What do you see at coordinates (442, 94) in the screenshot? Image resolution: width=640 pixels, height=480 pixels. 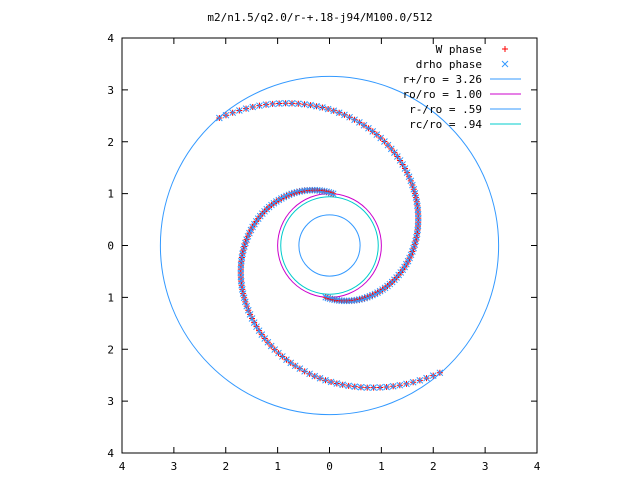 I see `legend-label: ro/ro = 1.00` at bounding box center [442, 94].